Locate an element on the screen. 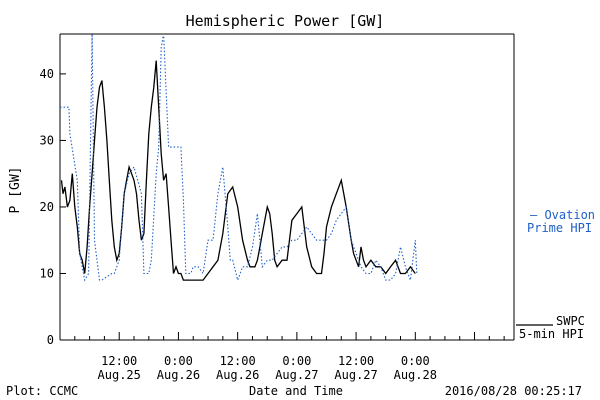 The width and height of the screenshot is (600, 400). legend-swpc-line2: 5-min HPI is located at coordinates (551, 334).